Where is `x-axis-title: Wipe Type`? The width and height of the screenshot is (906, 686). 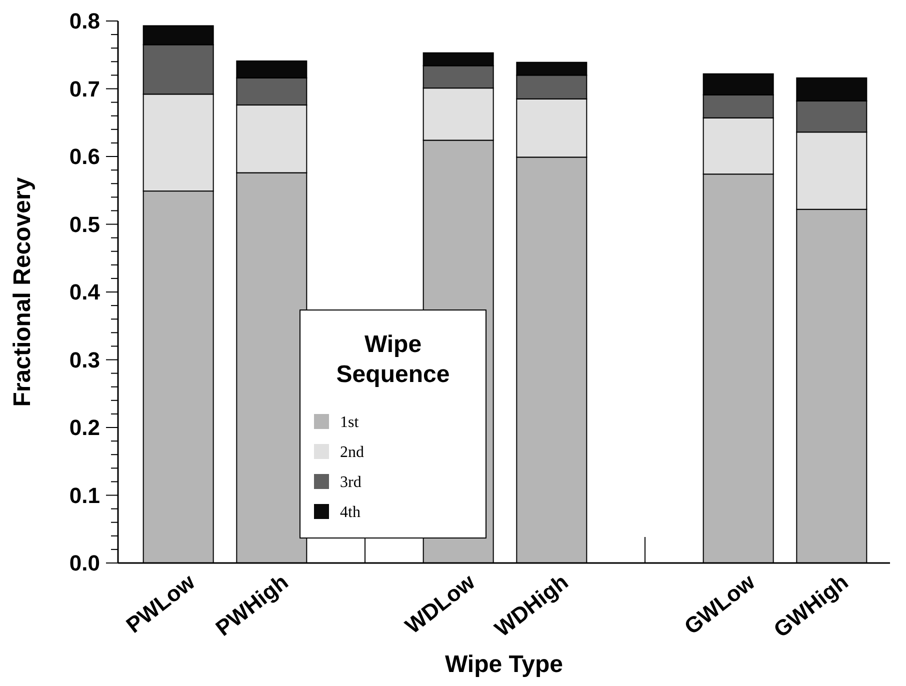
x-axis-title: Wipe Type is located at coordinates (504, 664).